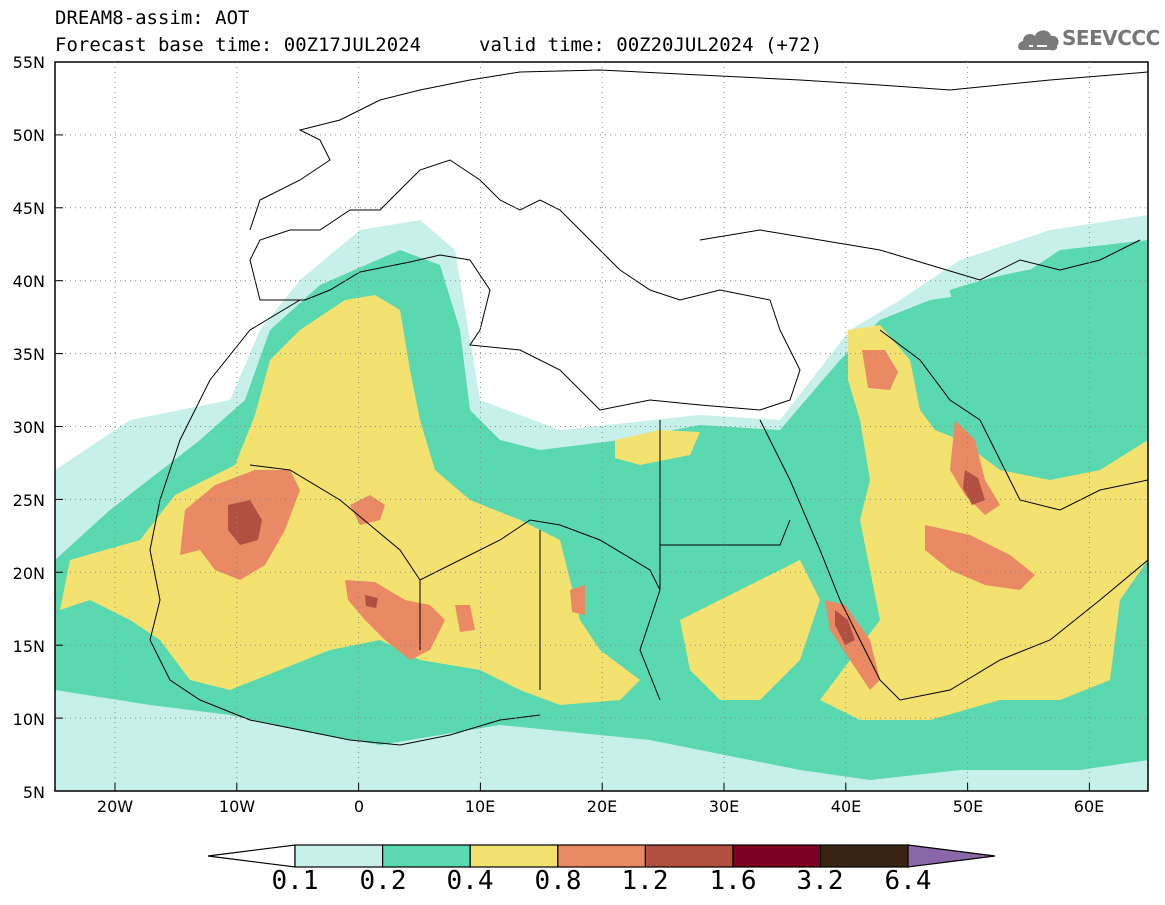  Describe the element at coordinates (975, 467) in the screenshot. I see `aot-level-0.8-kuwait` at that location.